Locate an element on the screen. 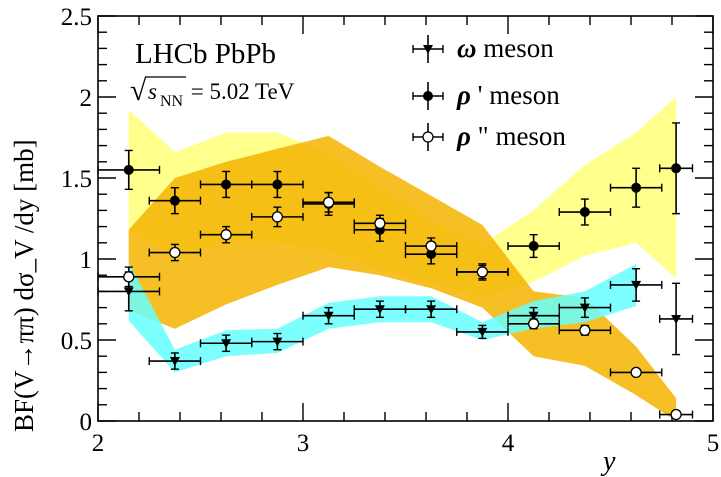 This screenshot has height=477, width=721. sqrt-symbol: √ is located at coordinates (138, 90).